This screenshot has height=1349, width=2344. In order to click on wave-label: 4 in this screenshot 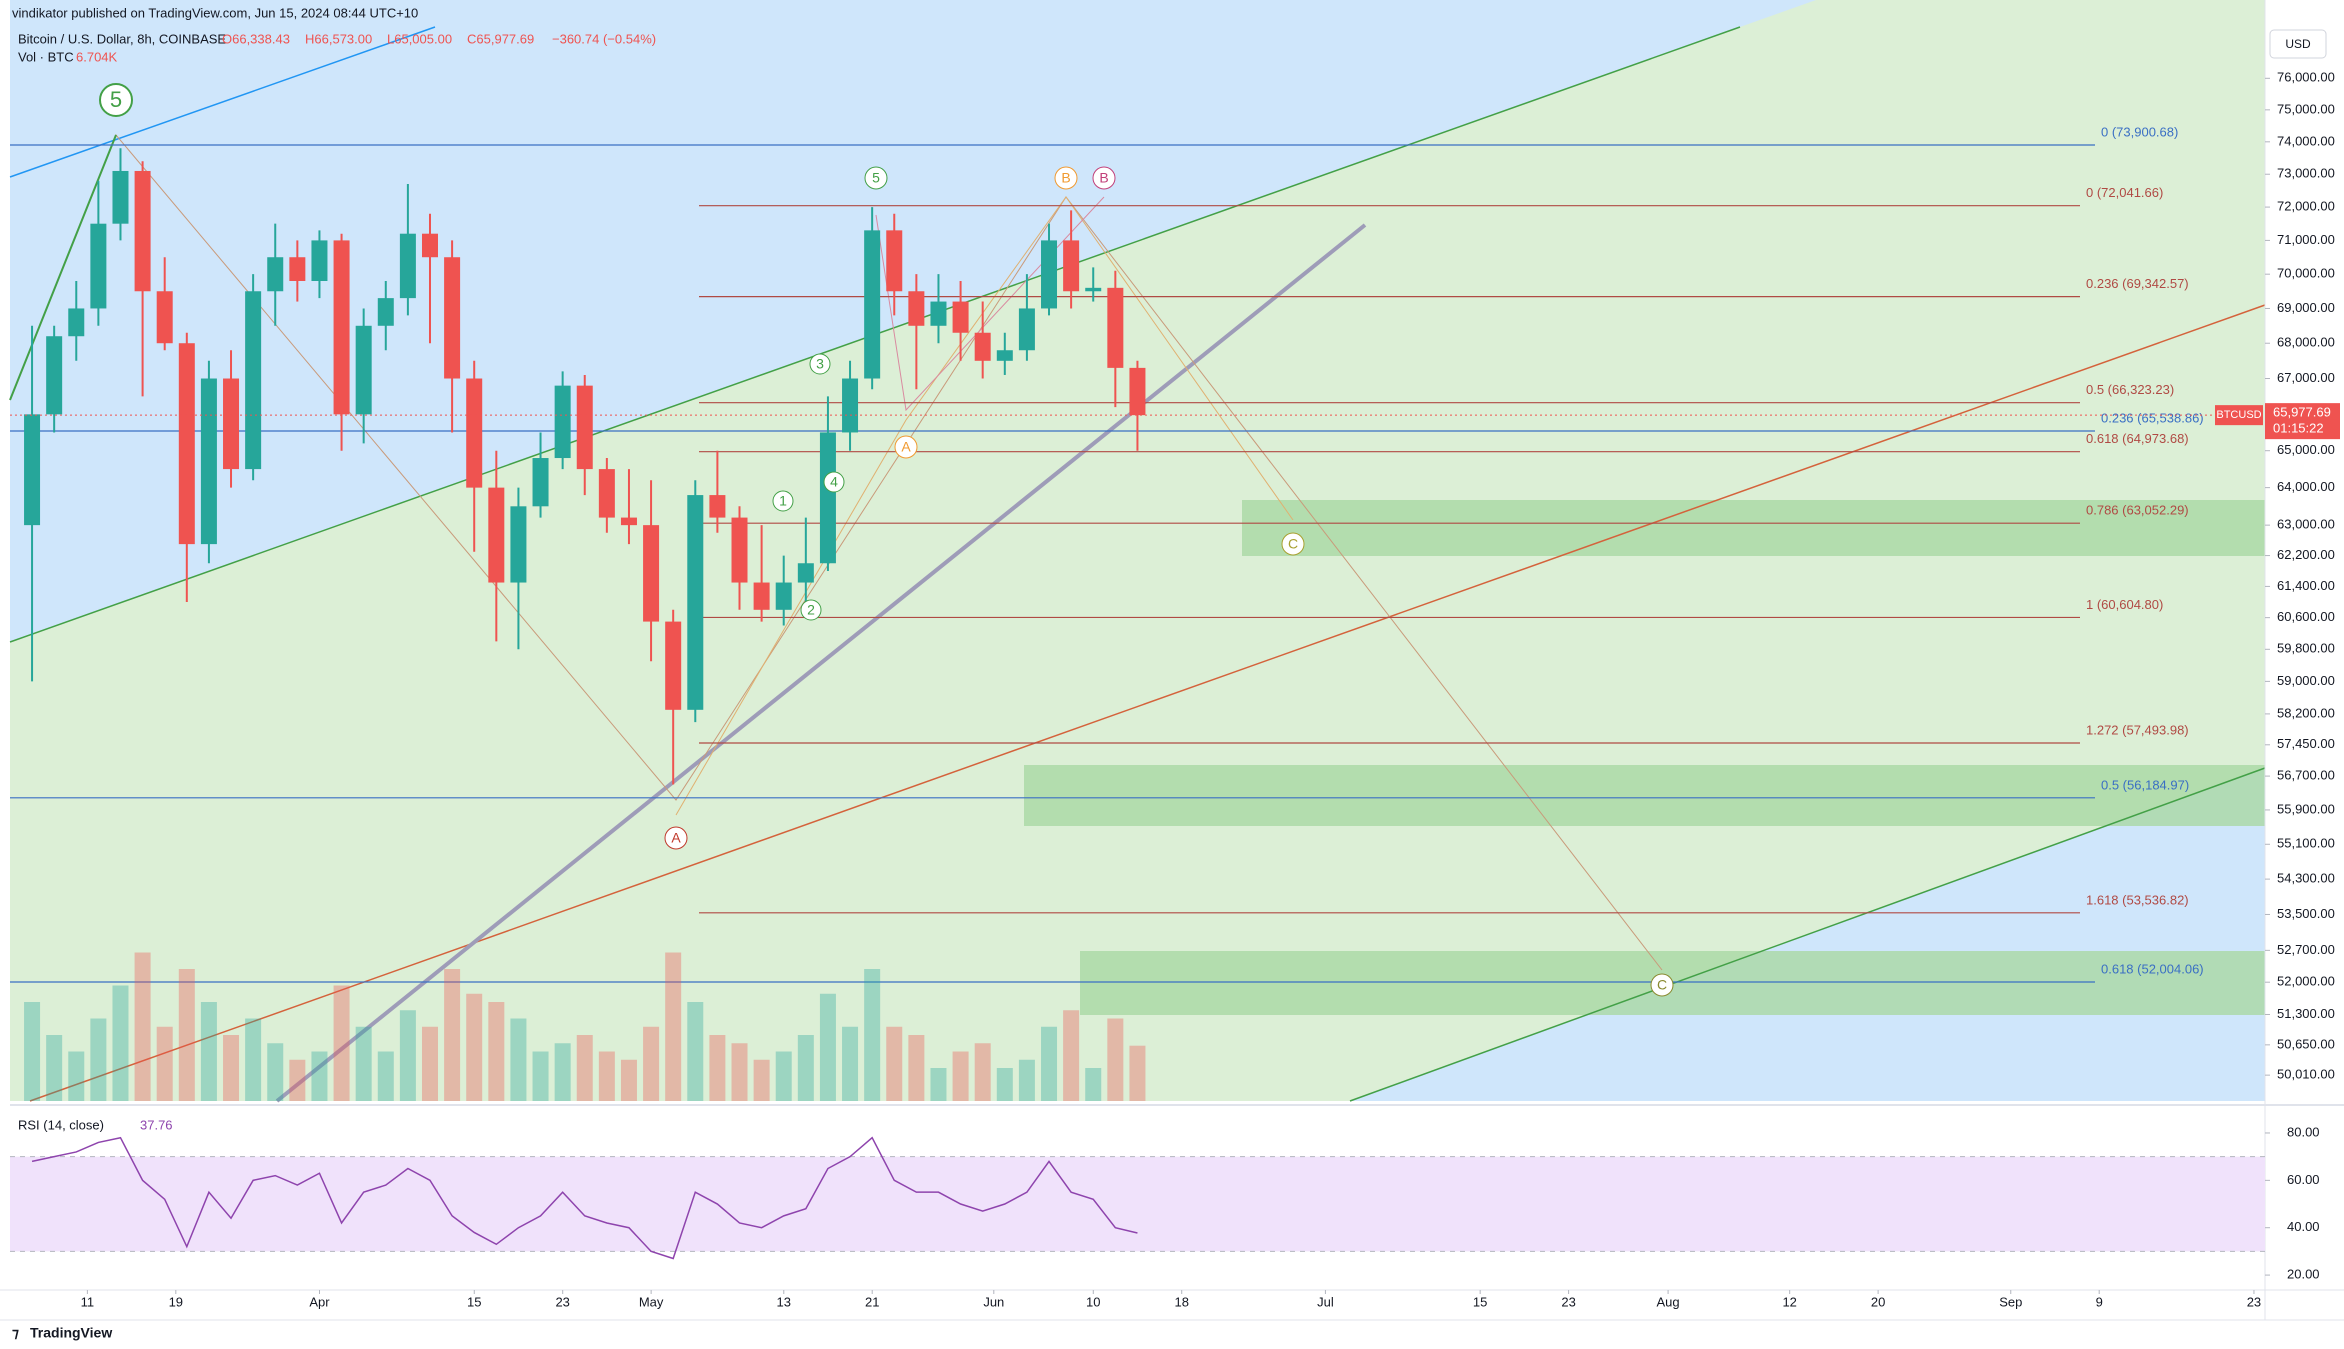, I will do `click(834, 482)`.